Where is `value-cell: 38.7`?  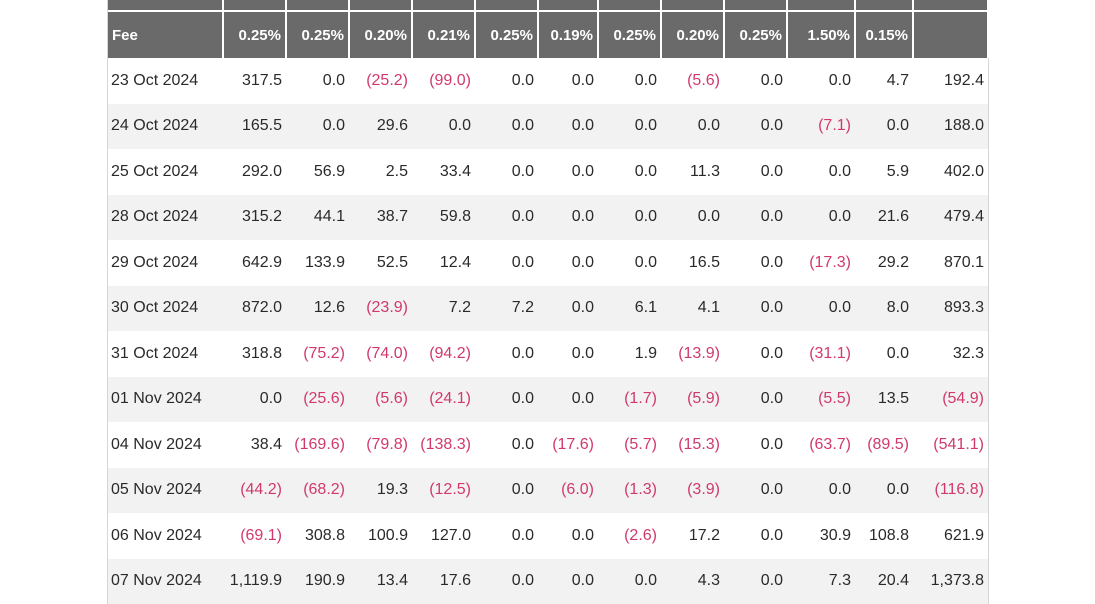 value-cell: 38.7 is located at coordinates (380, 218).